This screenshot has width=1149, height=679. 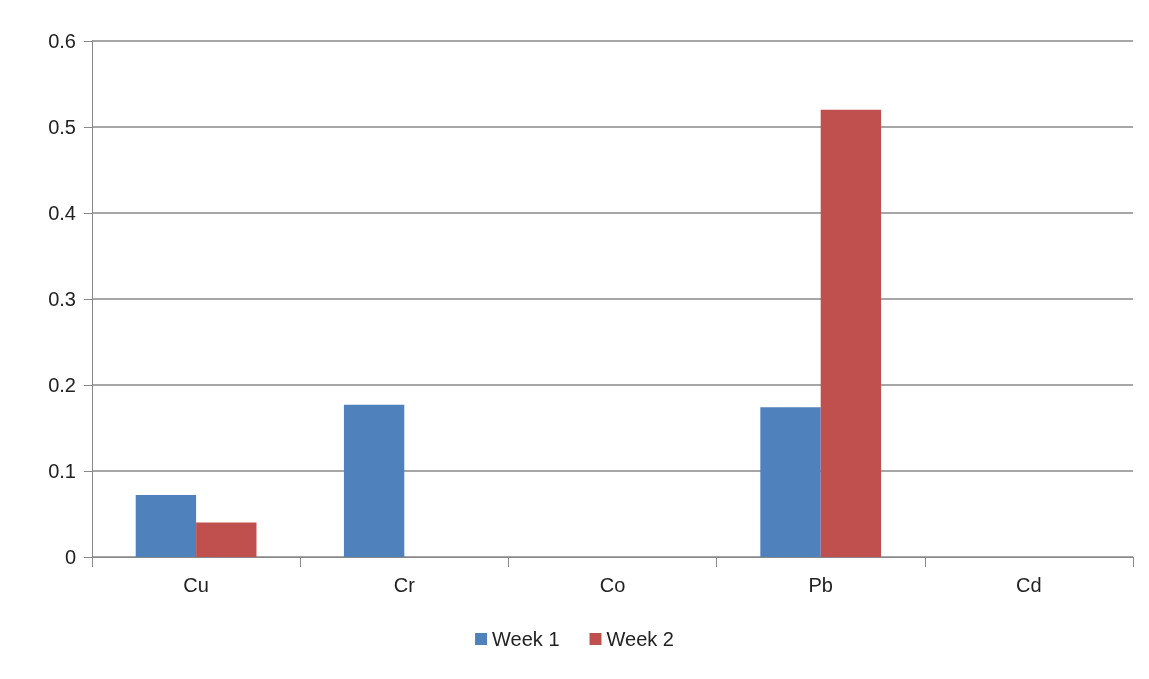 I want to click on x-tick-label: Cu, so click(x=196, y=585).